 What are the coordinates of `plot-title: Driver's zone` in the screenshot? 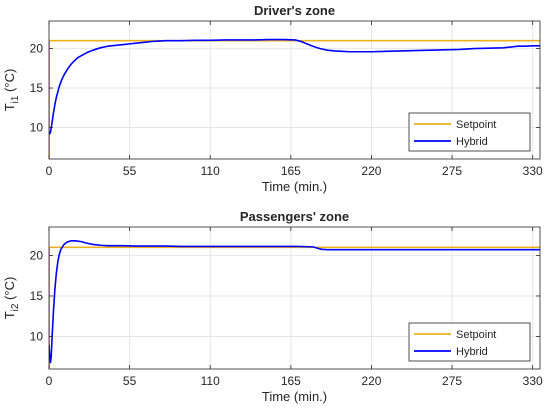 It's located at (294, 10).